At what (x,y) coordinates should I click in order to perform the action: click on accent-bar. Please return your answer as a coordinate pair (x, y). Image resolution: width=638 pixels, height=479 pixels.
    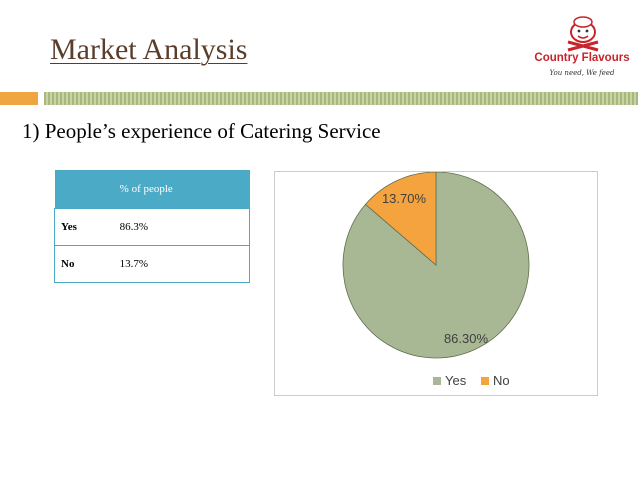
    Looking at the image, I should click on (19, 98).